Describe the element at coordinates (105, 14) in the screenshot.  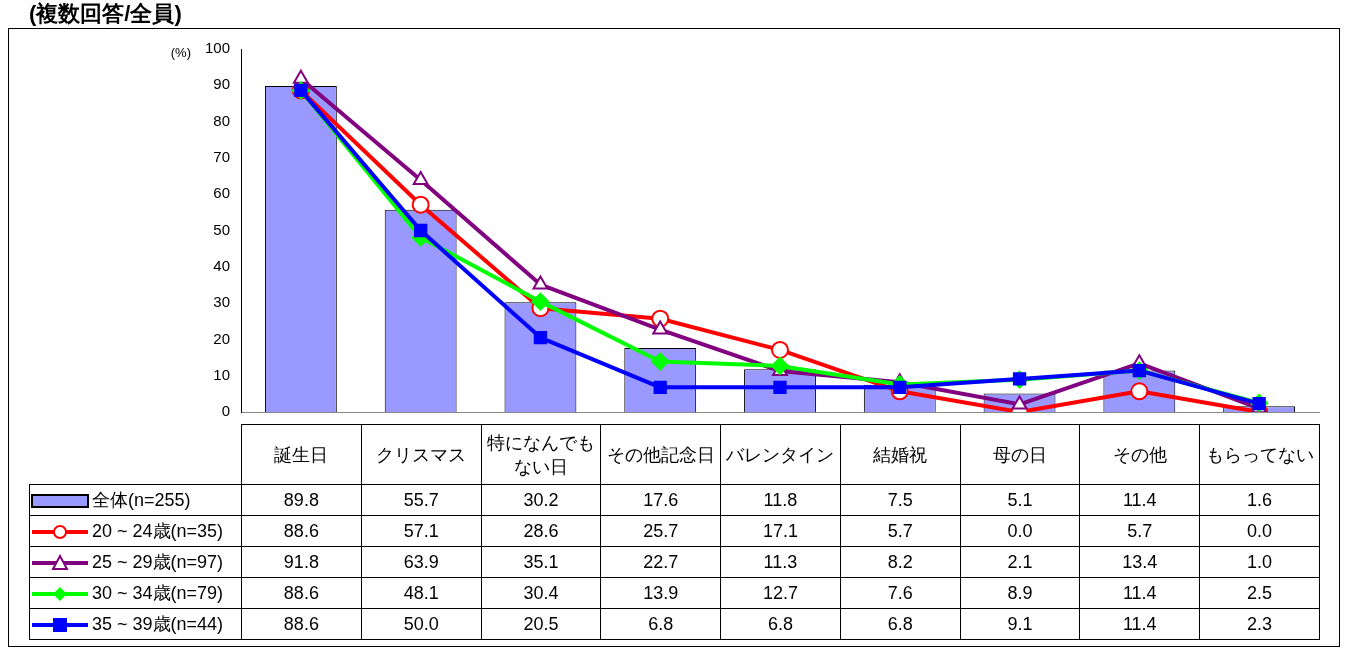
I see `chart-title: (複数回答/全員)` at that location.